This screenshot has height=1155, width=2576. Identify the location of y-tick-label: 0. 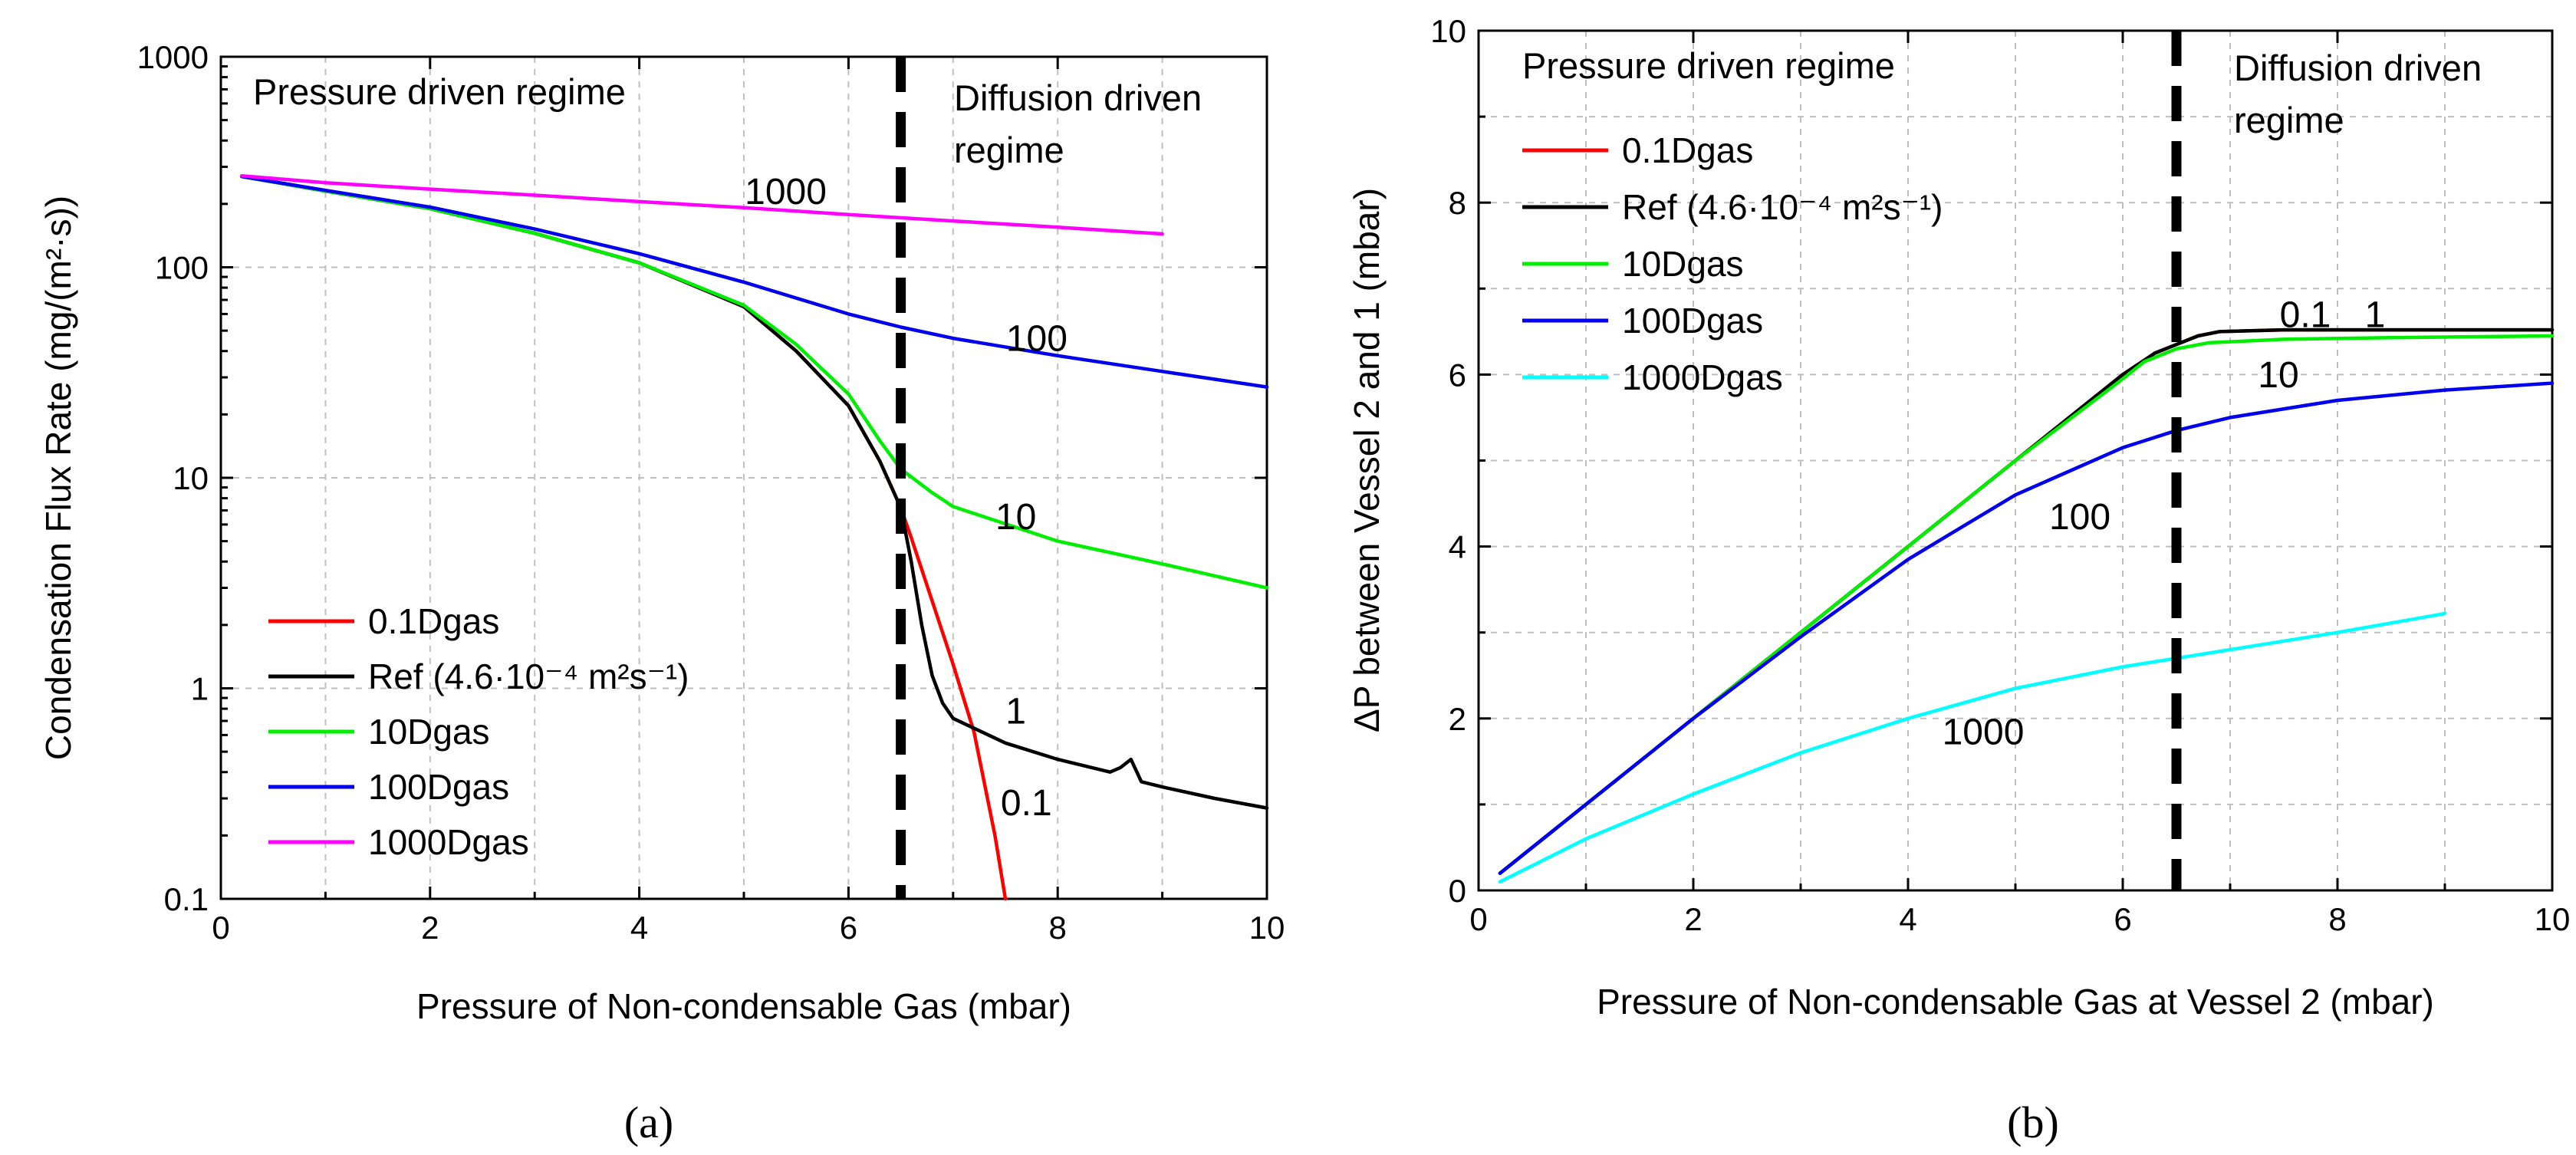
(1457, 891).